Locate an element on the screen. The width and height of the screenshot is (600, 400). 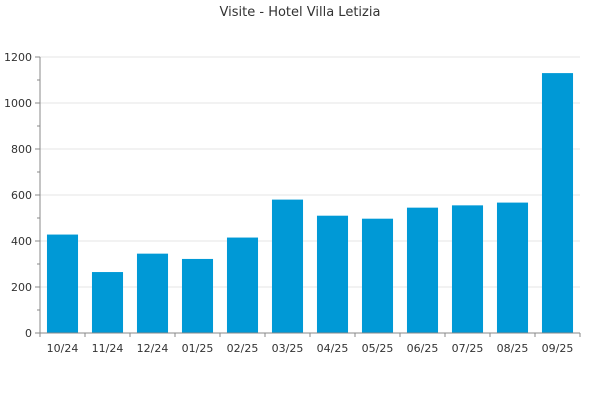
x-tick-label: 02/25 is located at coordinates (243, 348).